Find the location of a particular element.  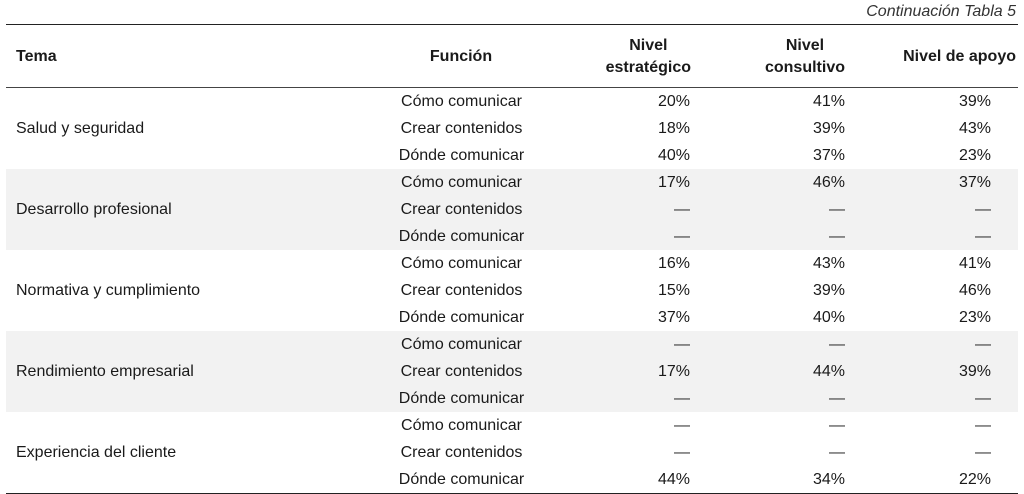

table-caption: Continuación Tabla 5 is located at coordinates (941, 11).